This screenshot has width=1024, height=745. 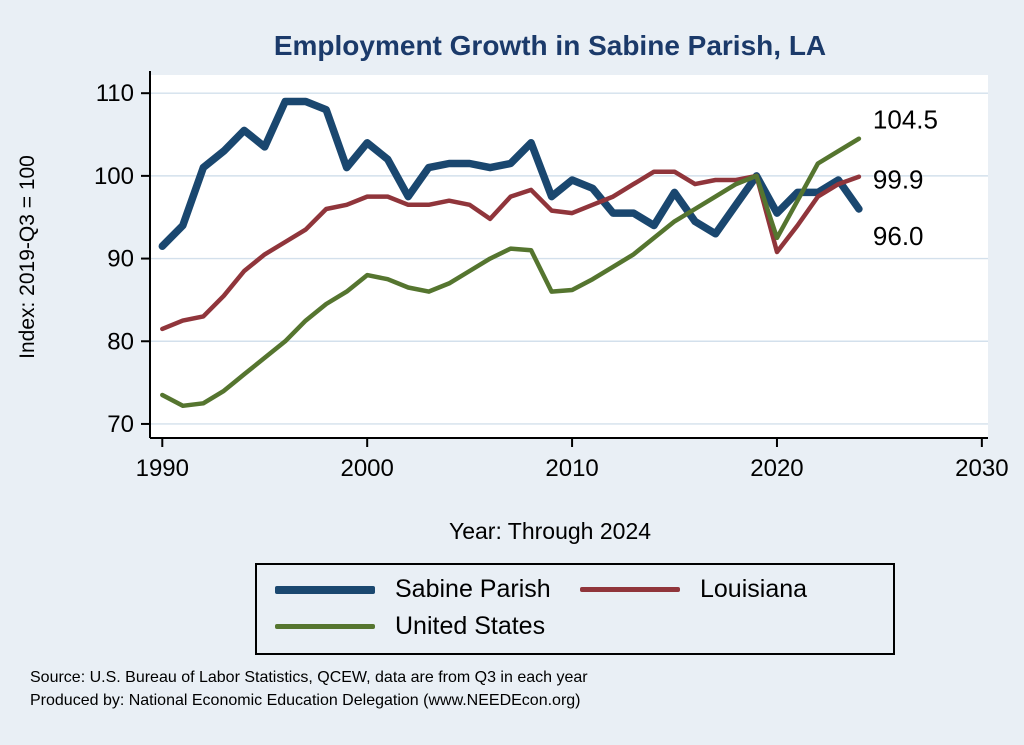 What do you see at coordinates (120, 259) in the screenshot?
I see `y-tick-label: 90` at bounding box center [120, 259].